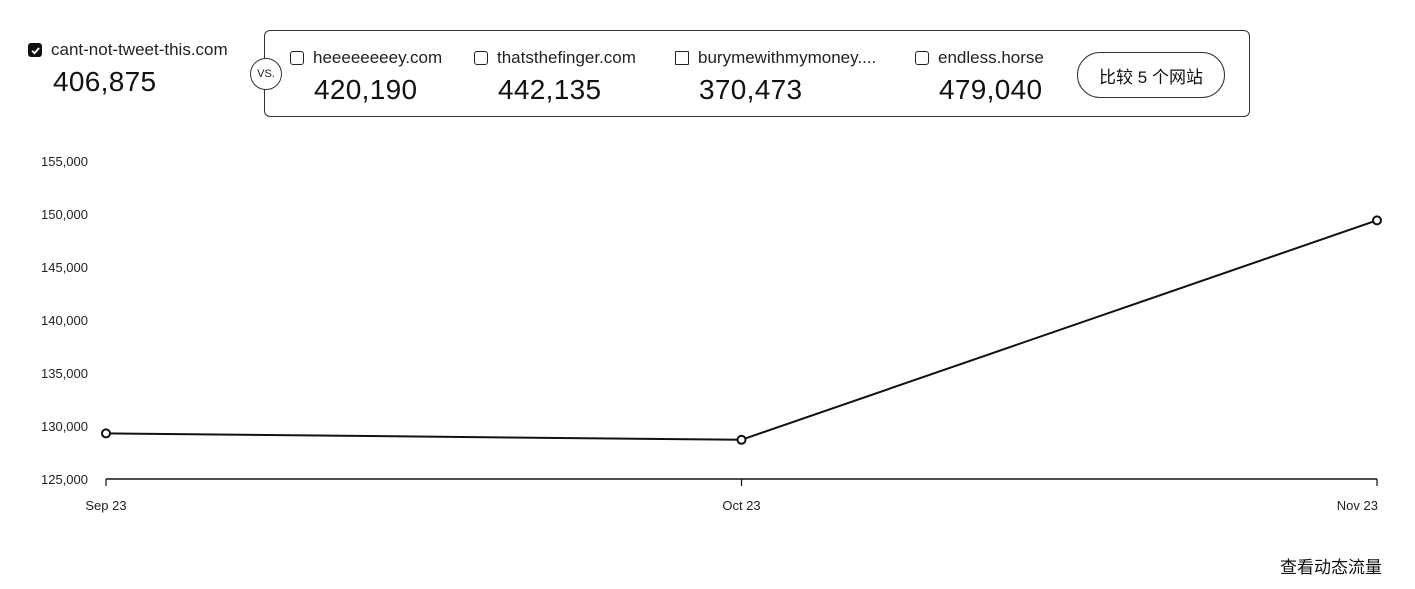 The image size is (1415, 589). Describe the element at coordinates (550, 89) in the screenshot. I see `competitor-2-value: 442,135` at that location.